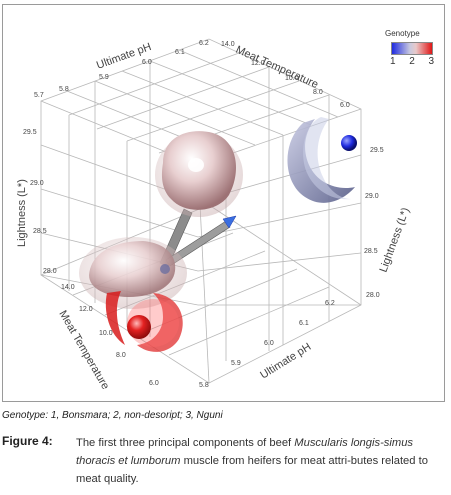  I want to click on legend-label-2: 2, so click(412, 61).